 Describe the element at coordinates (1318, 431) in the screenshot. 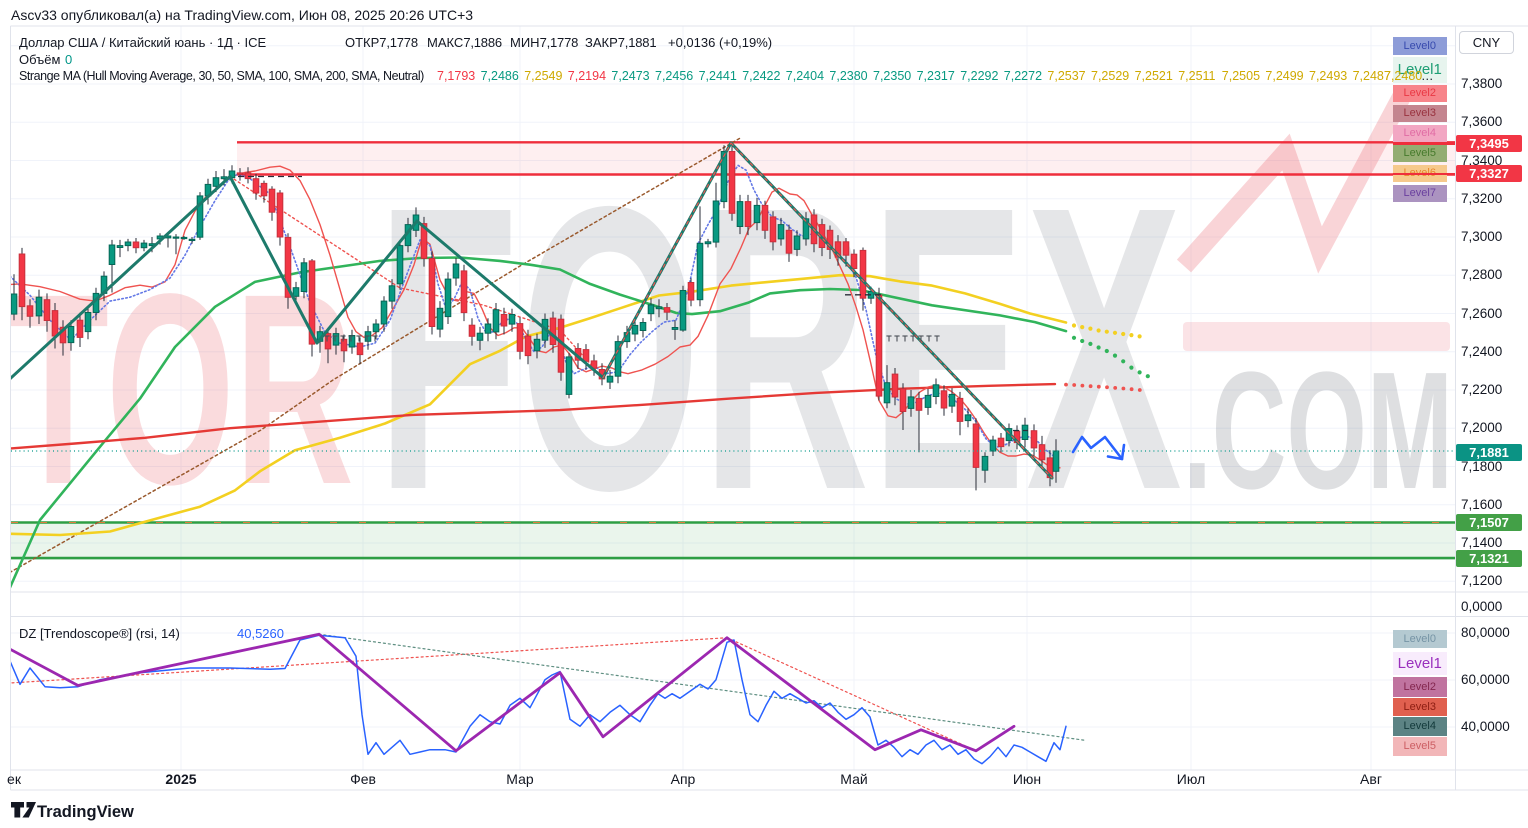

I see `svg-text: .COM` at that location.